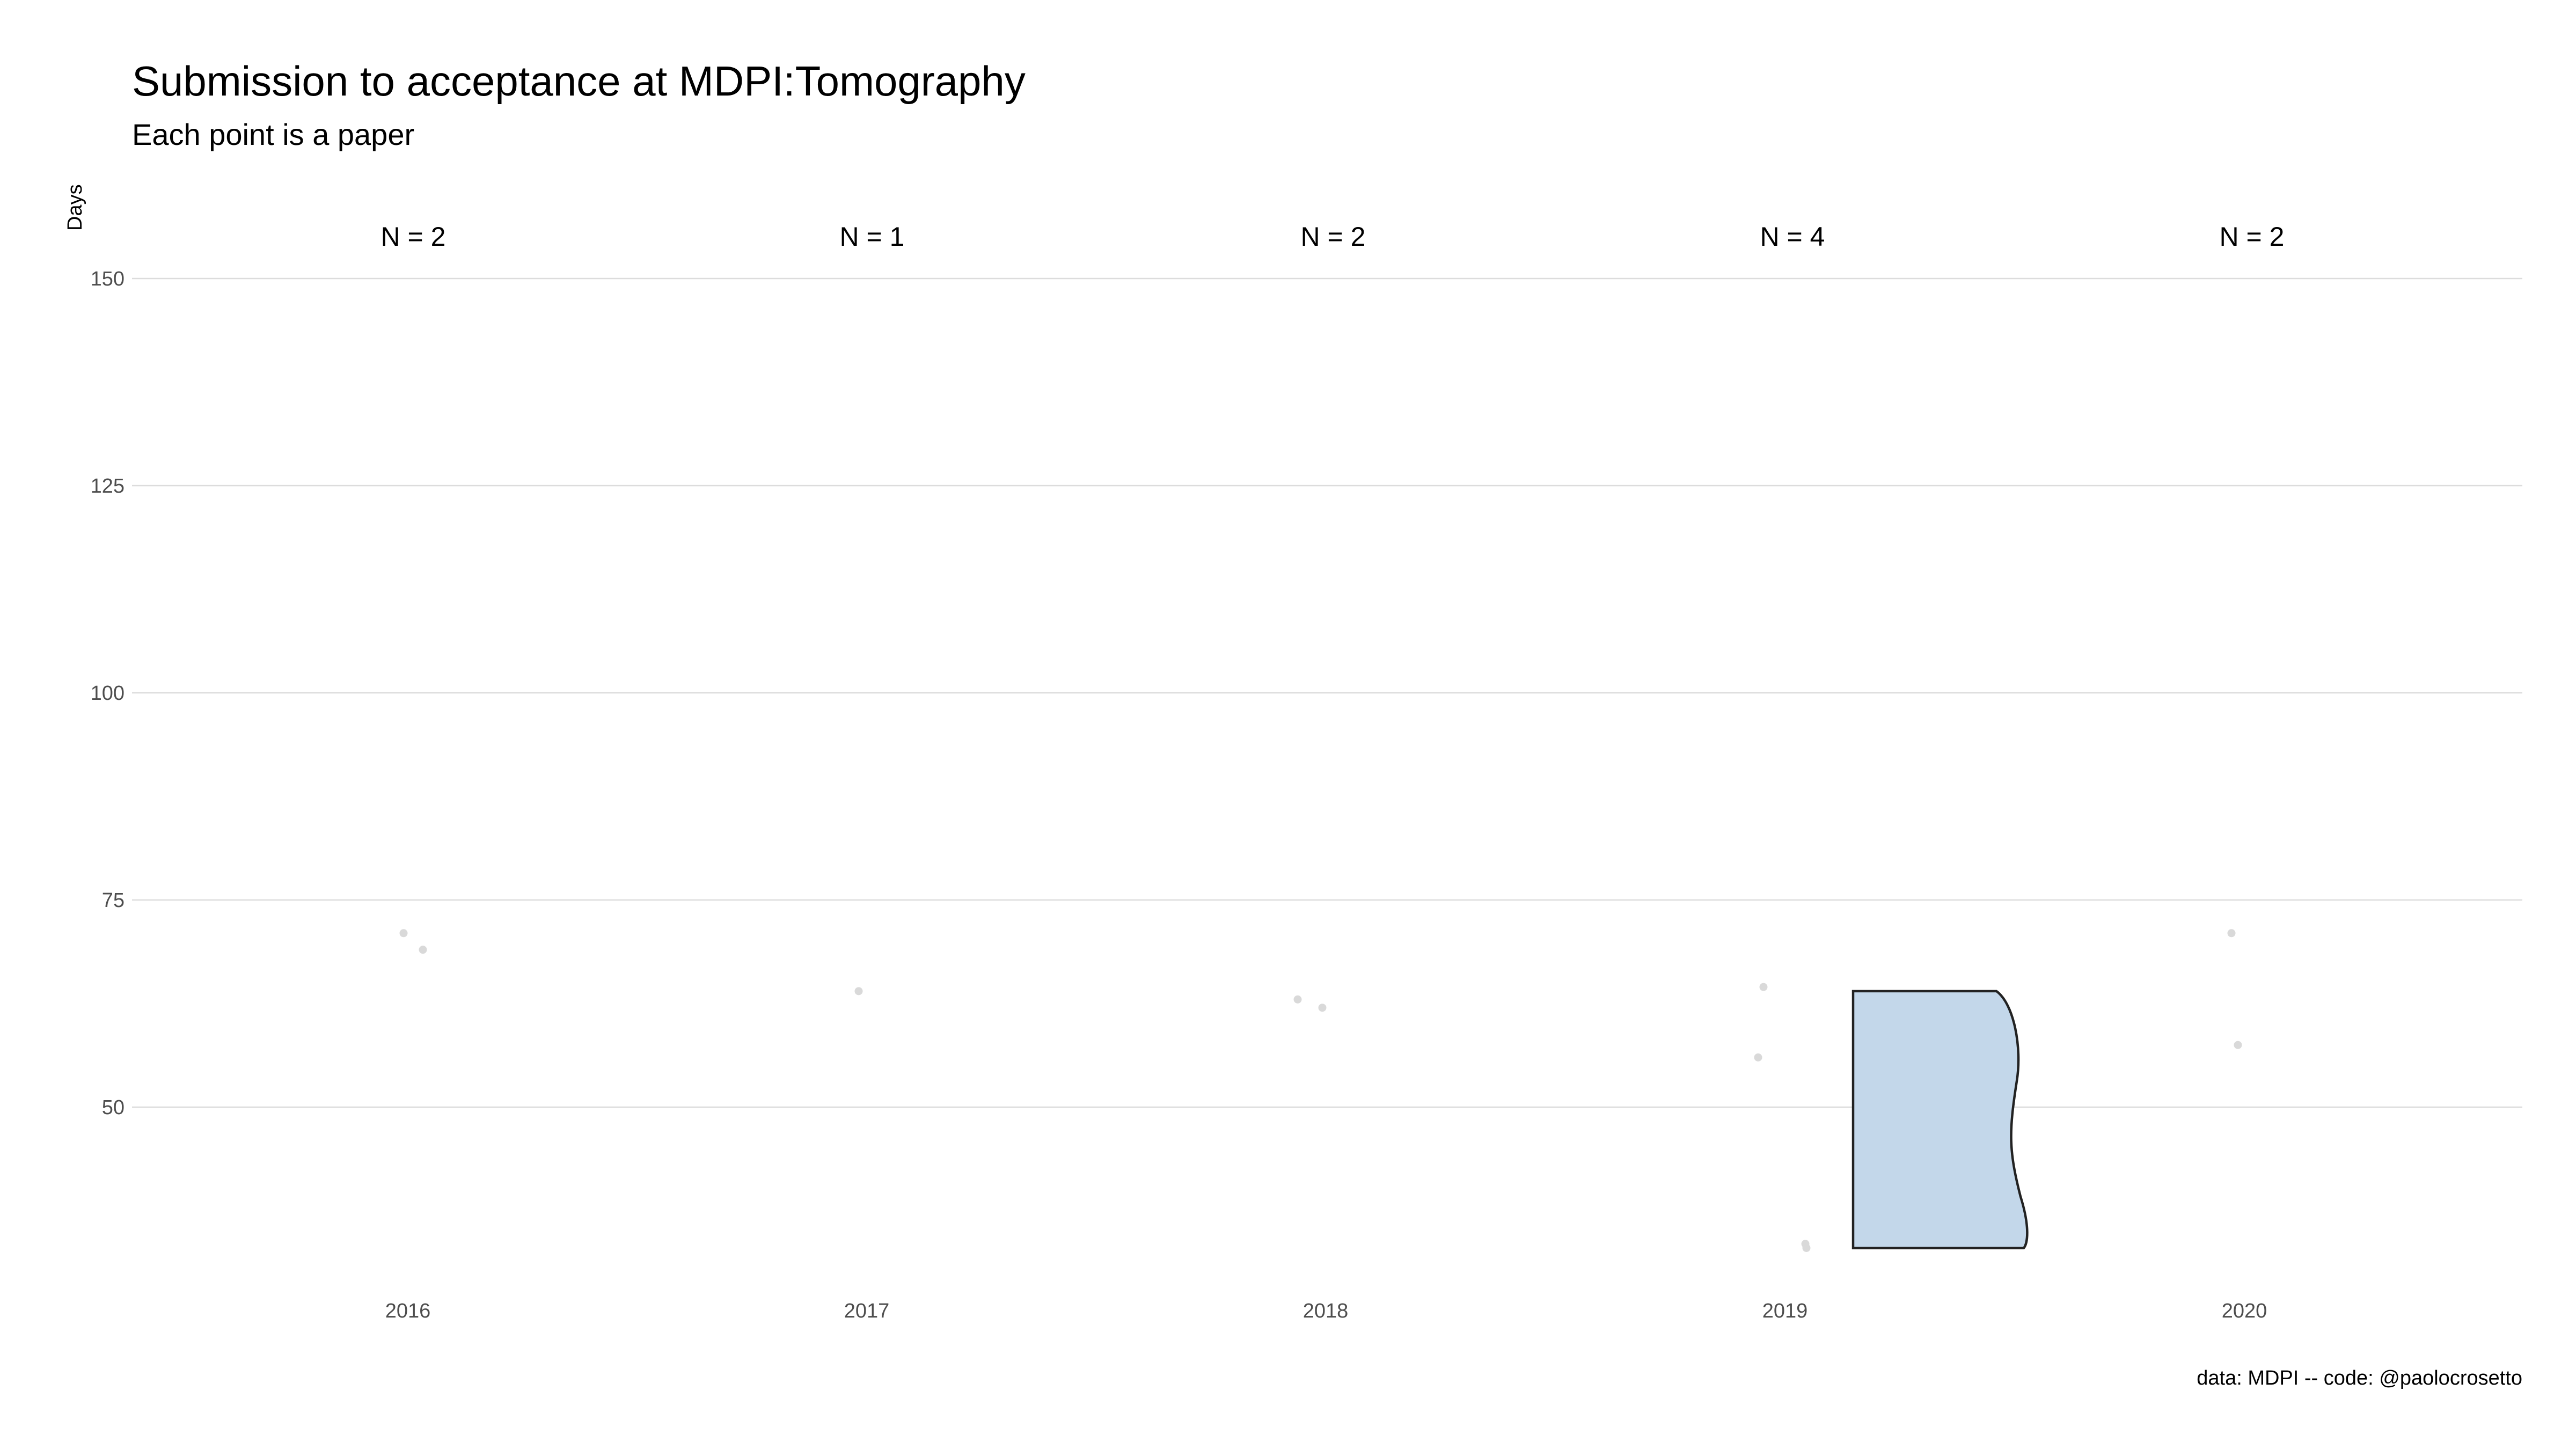 The width and height of the screenshot is (2576, 1449). I want to click on y-axis-ticks: 50 75 100 125 150, so click(108, 693).